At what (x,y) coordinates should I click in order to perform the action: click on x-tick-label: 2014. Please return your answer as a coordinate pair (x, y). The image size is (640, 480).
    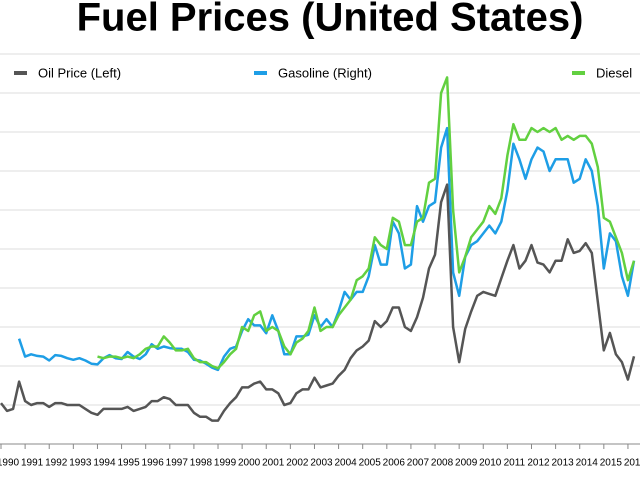
    Looking at the image, I should click on (587, 463).